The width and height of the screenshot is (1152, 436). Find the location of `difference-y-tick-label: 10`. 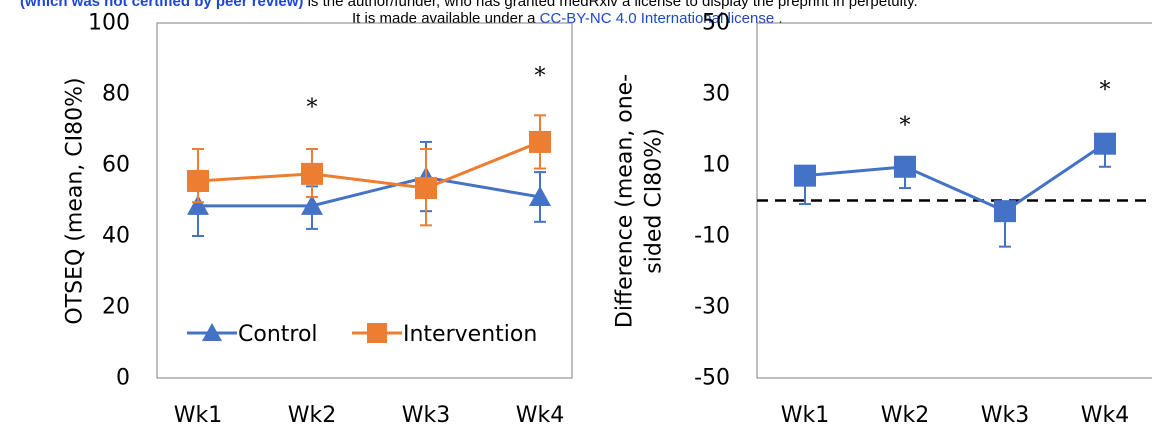

difference-y-tick-label: 10 is located at coordinates (716, 165).